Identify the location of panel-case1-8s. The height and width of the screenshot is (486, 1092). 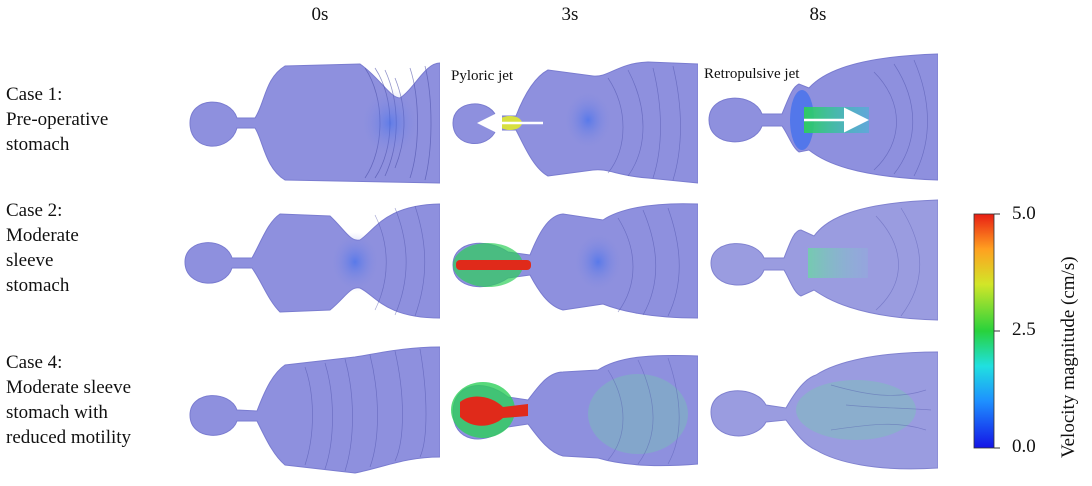
(823, 117).